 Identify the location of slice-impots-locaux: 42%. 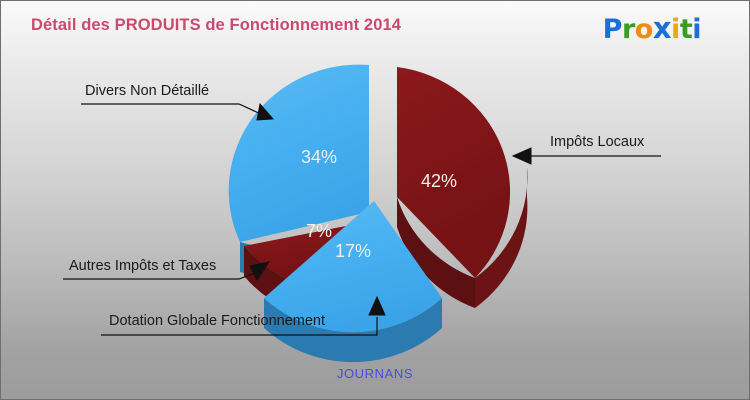
(462, 187).